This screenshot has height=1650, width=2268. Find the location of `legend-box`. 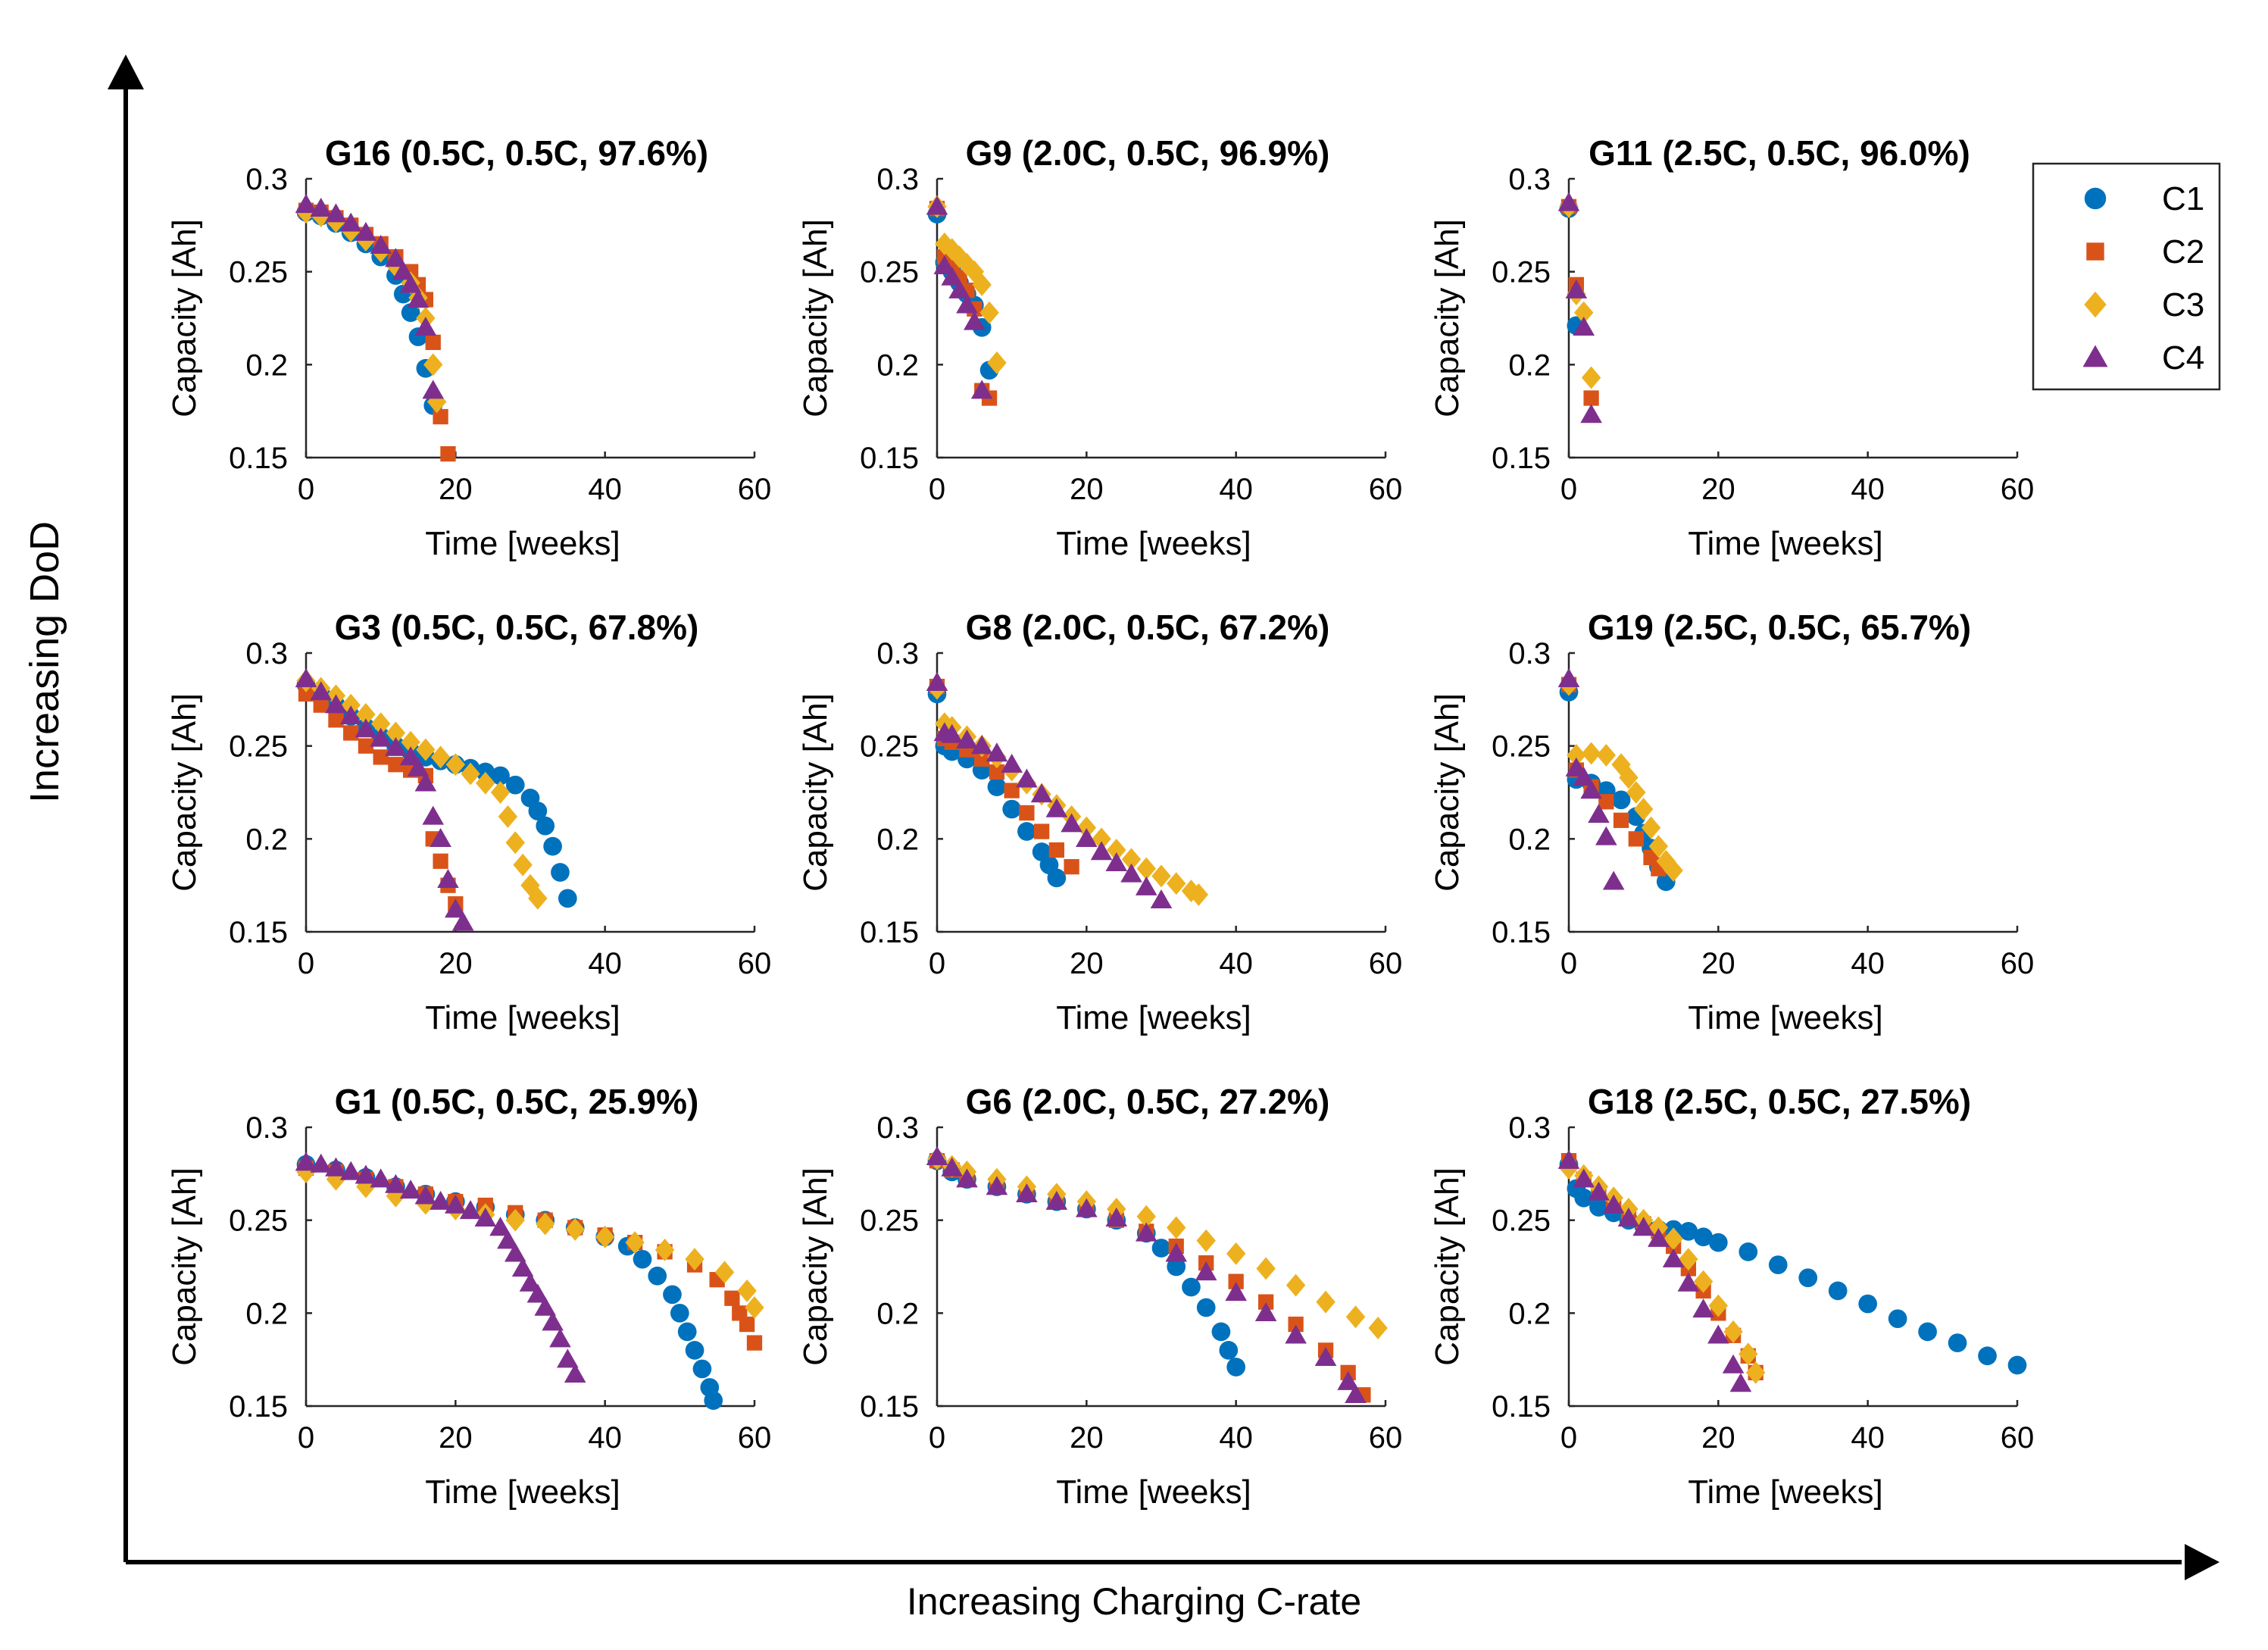

legend-box is located at coordinates (2126, 276).